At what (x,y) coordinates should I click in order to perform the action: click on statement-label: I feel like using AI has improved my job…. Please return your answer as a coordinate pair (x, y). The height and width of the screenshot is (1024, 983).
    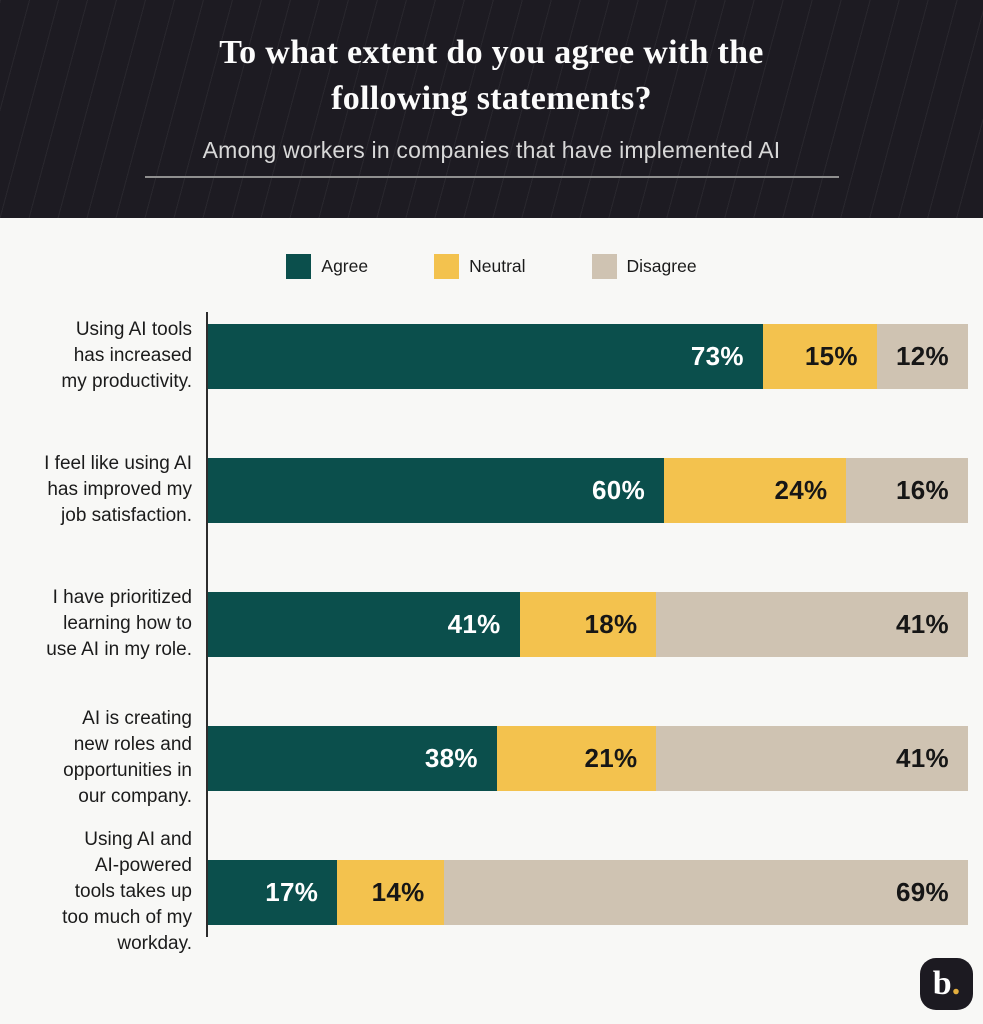
    Looking at the image, I should click on (96, 490).